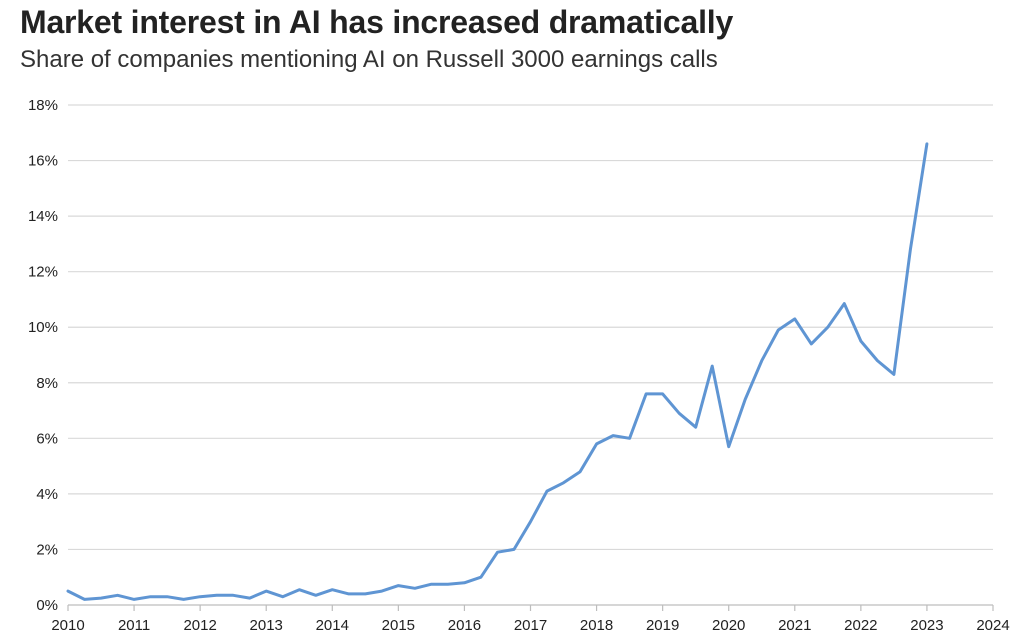  What do you see at coordinates (464, 625) in the screenshot?
I see `x-tick-label: 2016` at bounding box center [464, 625].